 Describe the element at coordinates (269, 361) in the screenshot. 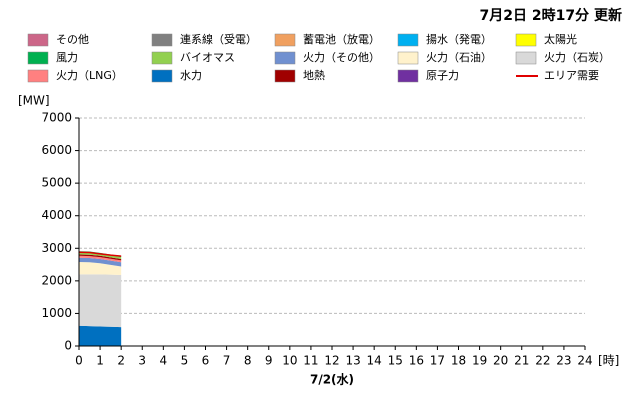

I see `x-tick-label: 9` at that location.